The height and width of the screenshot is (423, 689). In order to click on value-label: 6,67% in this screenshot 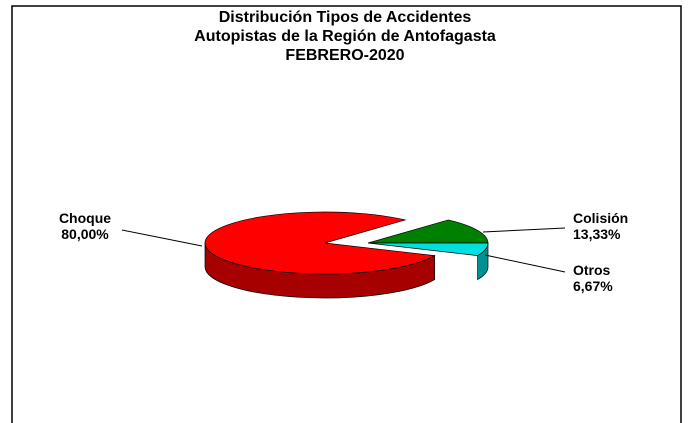, I will do `click(593, 286)`.